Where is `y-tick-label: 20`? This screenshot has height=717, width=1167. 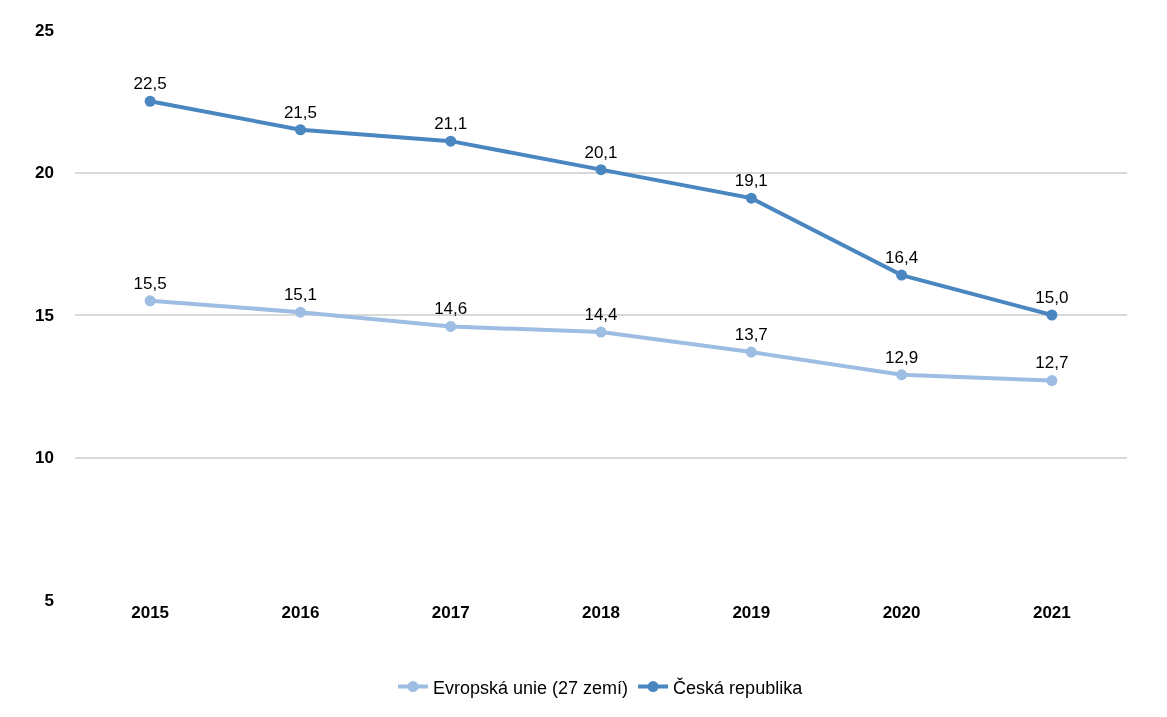
y-tick-label: 20 is located at coordinates (44, 173).